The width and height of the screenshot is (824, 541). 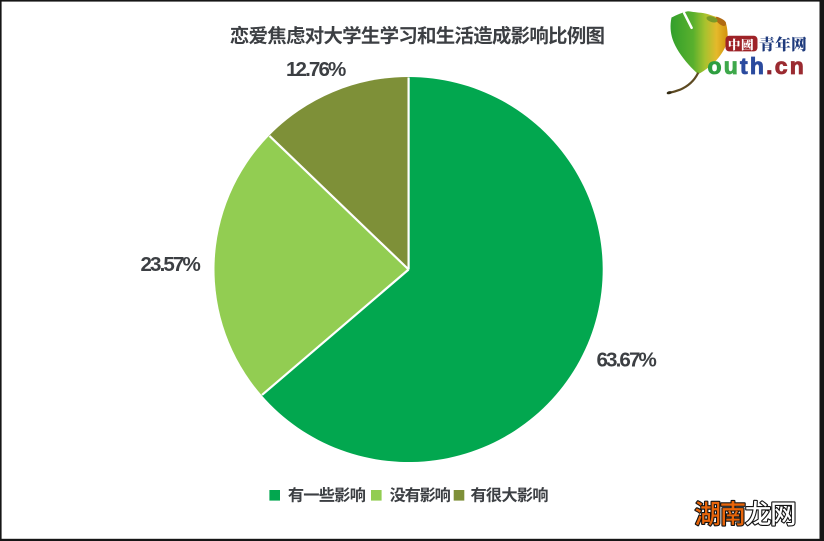 I want to click on svg-text: outh.cn, so click(x=757, y=66).